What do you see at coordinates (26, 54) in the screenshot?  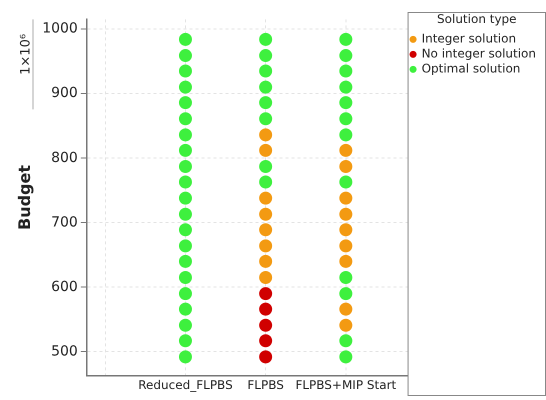 I see `text: 1×10⁶` at bounding box center [26, 54].